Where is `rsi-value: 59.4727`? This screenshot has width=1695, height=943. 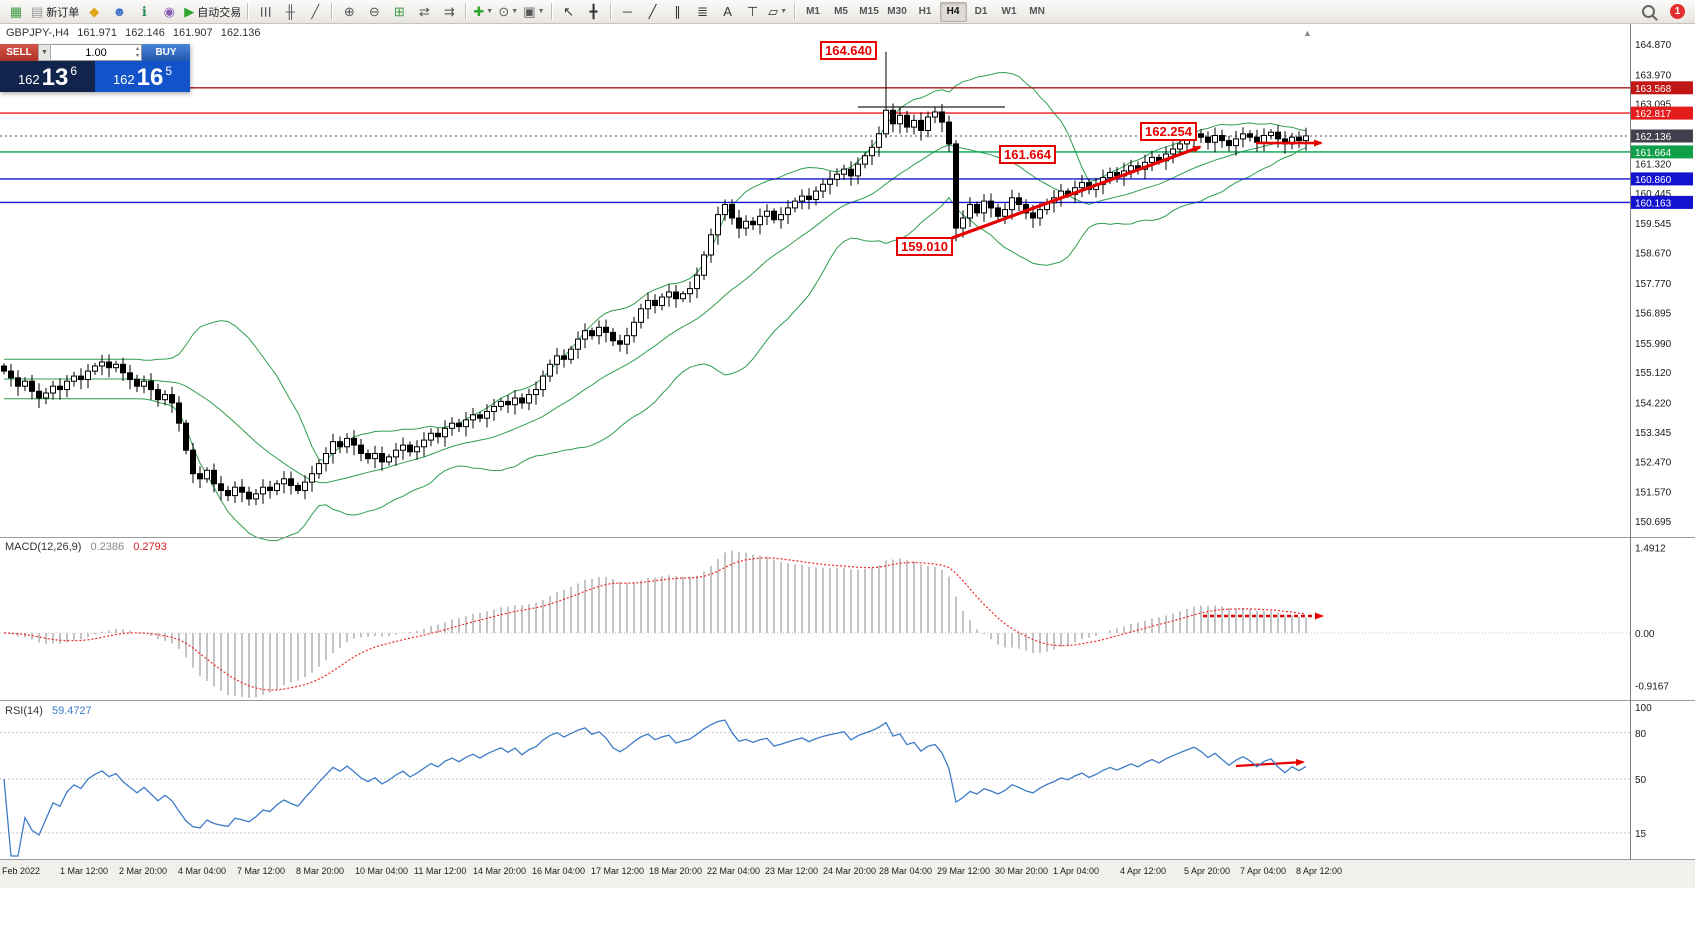
rsi-value: 59.4727 is located at coordinates (71, 711).